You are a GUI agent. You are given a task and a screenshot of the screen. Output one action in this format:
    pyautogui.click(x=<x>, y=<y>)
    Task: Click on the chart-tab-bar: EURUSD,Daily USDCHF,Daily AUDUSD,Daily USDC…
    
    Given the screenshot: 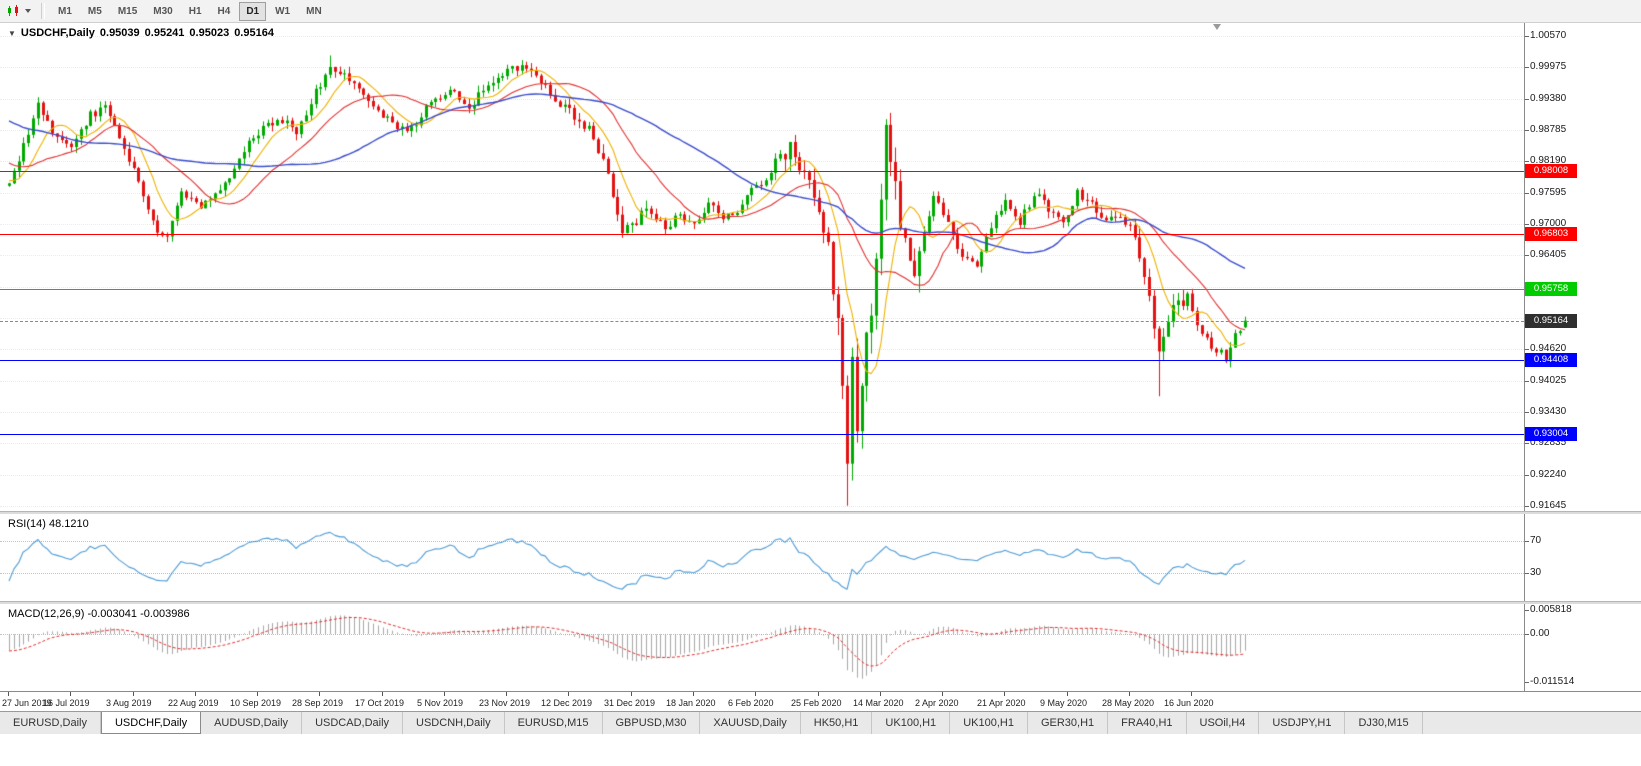 What is the action you would take?
    pyautogui.click(x=820, y=722)
    